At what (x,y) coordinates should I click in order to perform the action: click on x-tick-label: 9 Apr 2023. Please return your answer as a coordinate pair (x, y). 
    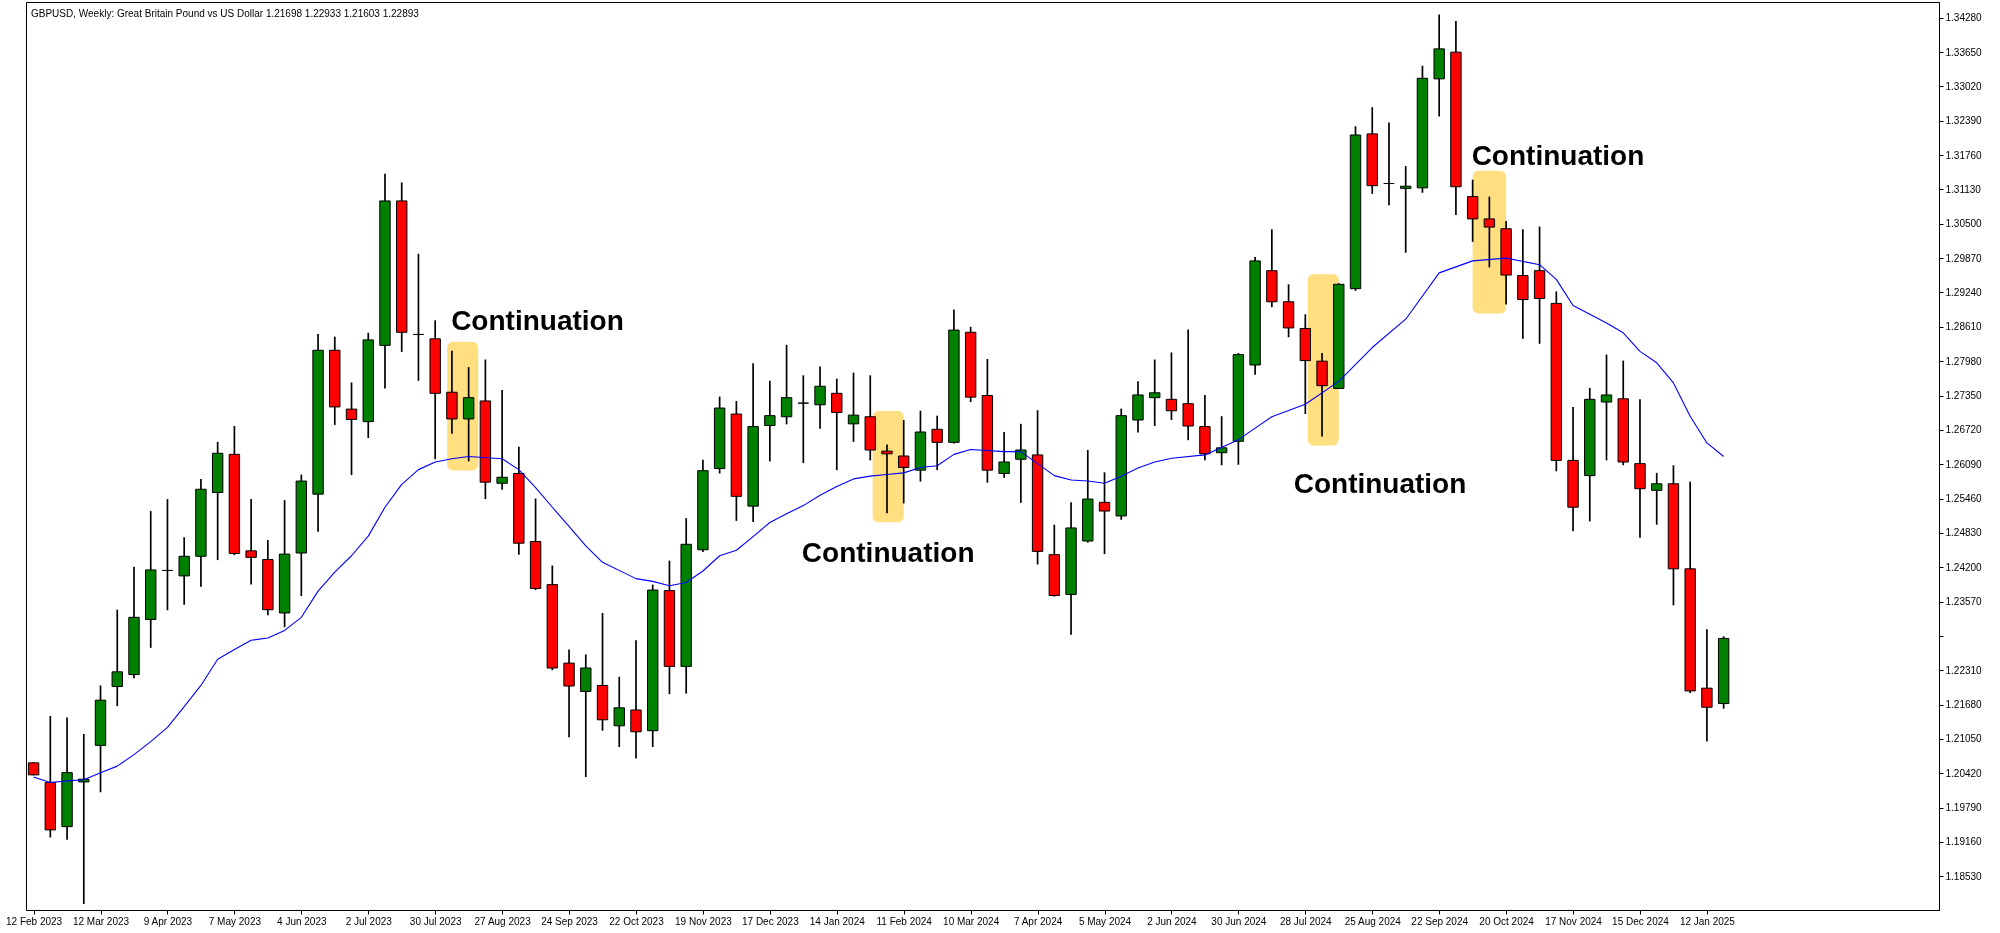
    Looking at the image, I should click on (168, 921).